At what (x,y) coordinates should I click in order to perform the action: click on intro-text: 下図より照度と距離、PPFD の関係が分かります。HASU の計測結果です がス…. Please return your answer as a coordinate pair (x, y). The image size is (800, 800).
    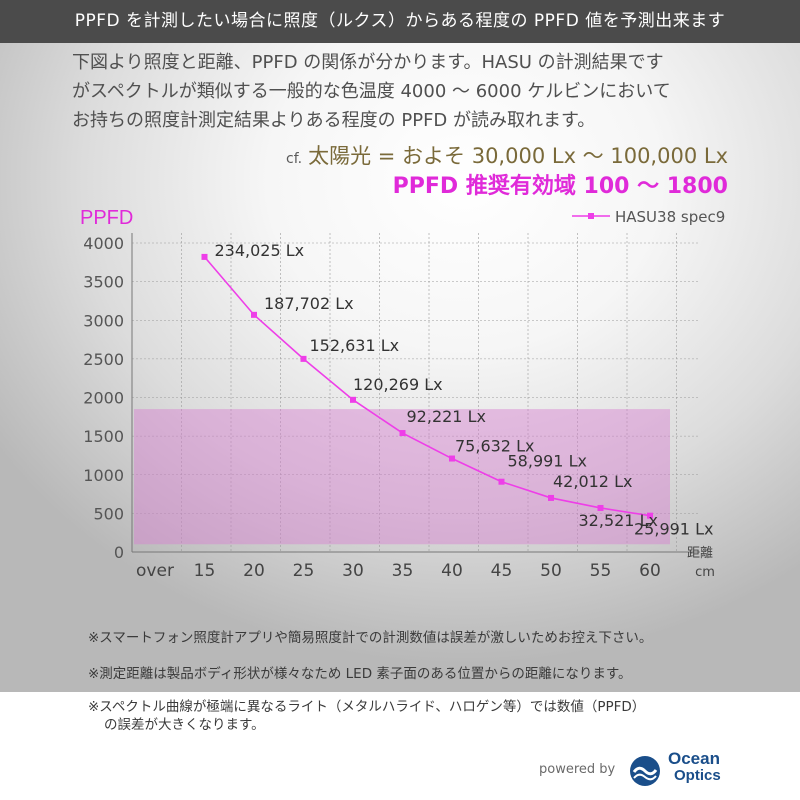
    Looking at the image, I should click on (422, 91).